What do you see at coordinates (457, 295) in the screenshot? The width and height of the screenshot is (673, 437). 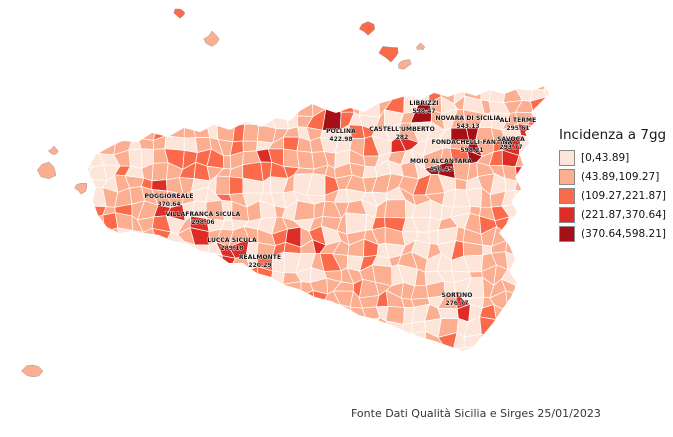 I see `municipality-label-name: SORTINO` at bounding box center [457, 295].